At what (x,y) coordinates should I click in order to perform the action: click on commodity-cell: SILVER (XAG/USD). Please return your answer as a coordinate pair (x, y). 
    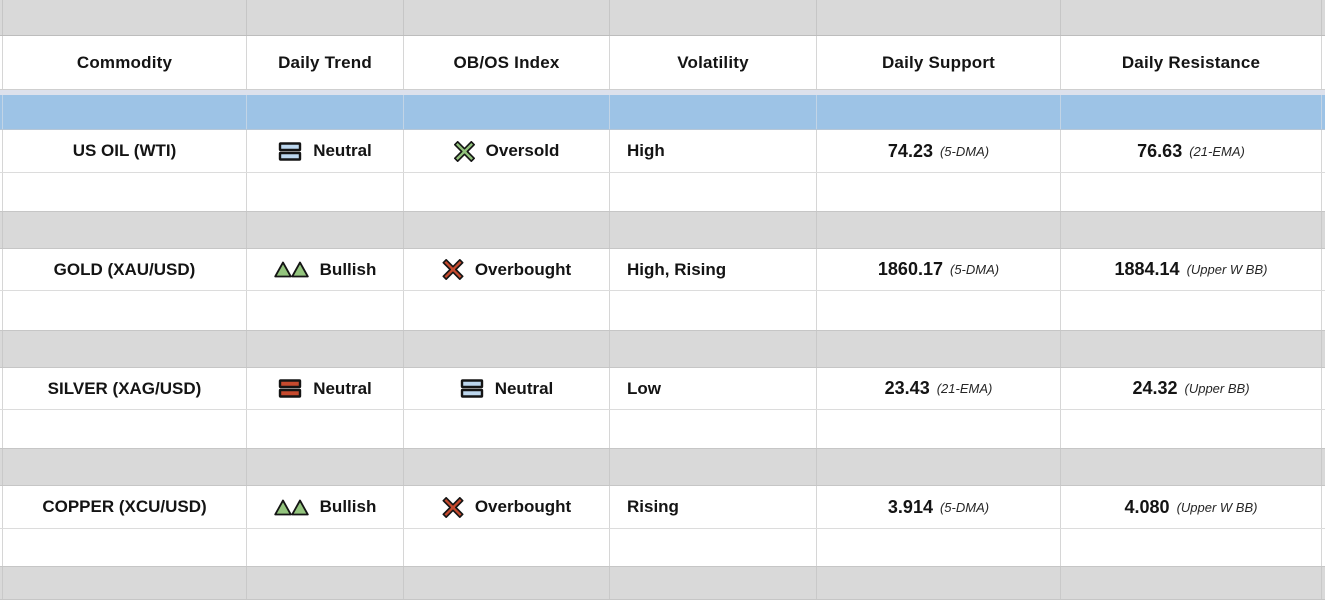
    Looking at the image, I should click on (125, 388).